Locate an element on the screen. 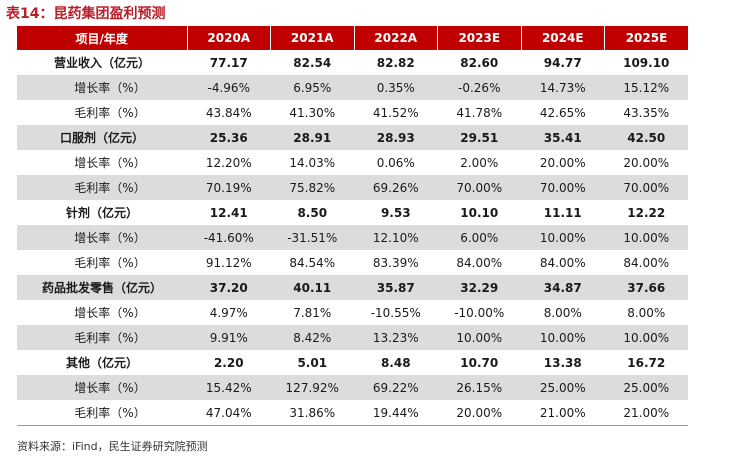 This screenshot has height=468, width=729. row-label: 其他（亿元） is located at coordinates (101, 363).